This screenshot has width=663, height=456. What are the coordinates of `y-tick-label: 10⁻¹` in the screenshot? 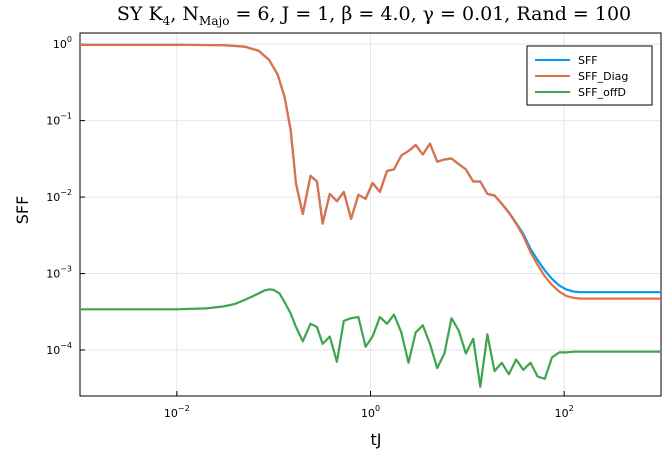 It's located at (59, 120).